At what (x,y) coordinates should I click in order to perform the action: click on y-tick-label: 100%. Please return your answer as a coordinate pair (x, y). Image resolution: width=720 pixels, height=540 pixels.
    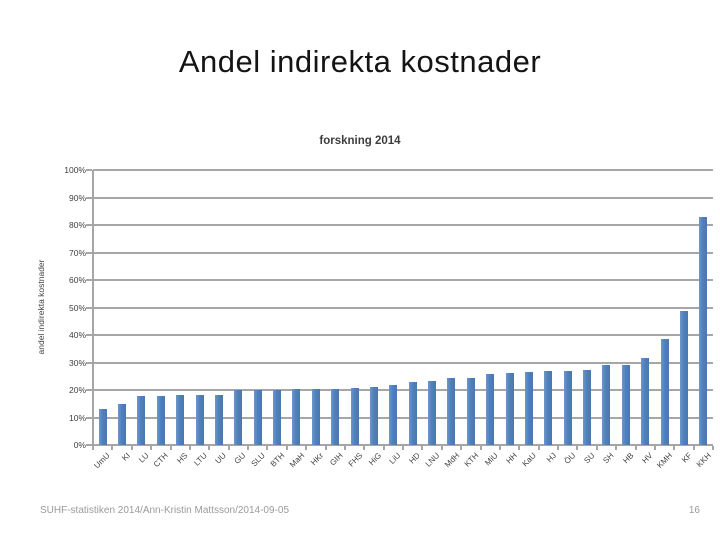
    Looking at the image, I should click on (75, 170).